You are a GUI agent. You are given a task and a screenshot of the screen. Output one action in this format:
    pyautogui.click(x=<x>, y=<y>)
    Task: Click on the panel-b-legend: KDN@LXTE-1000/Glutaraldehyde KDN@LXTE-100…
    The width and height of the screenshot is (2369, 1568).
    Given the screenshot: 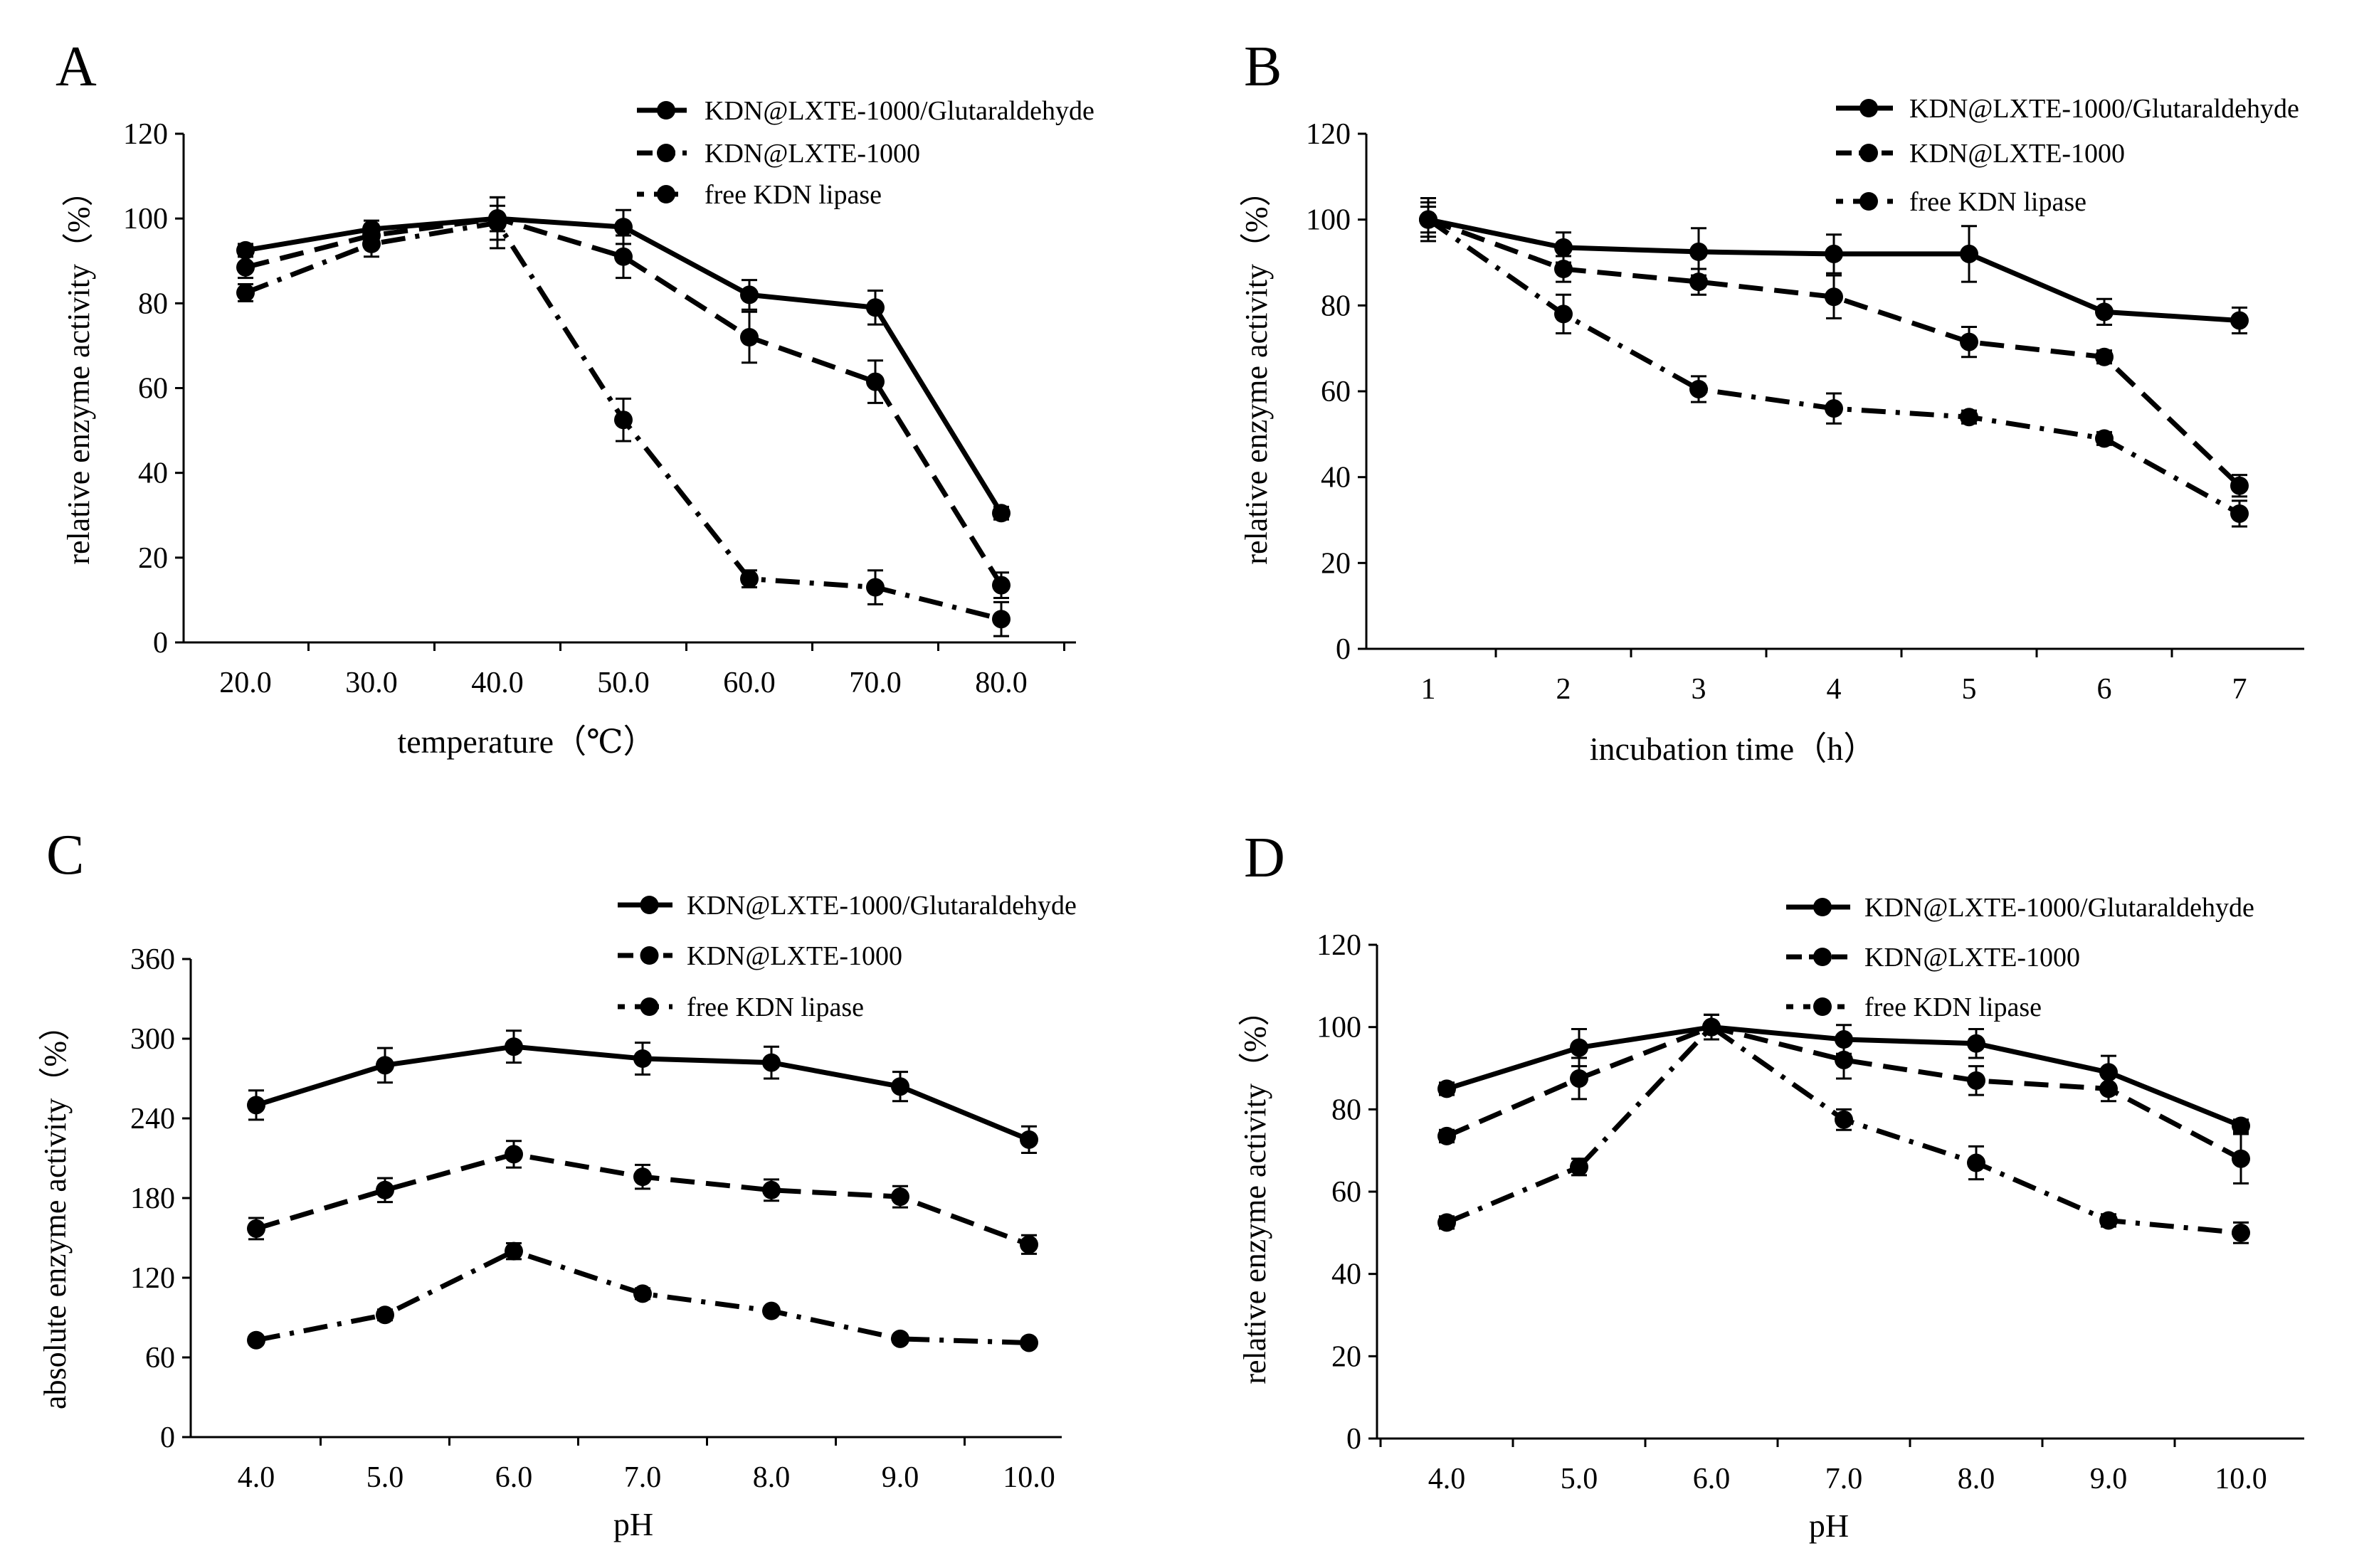 What is the action you would take?
    pyautogui.click(x=2067, y=155)
    